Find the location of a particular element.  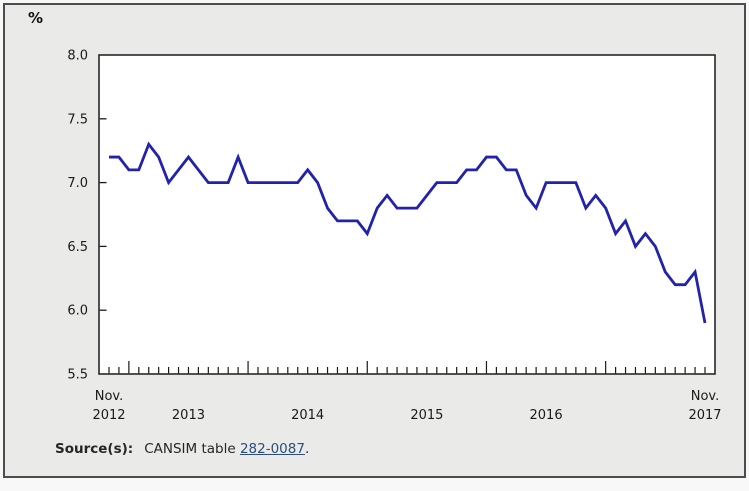

source-label: Source(s): is located at coordinates (94, 449).